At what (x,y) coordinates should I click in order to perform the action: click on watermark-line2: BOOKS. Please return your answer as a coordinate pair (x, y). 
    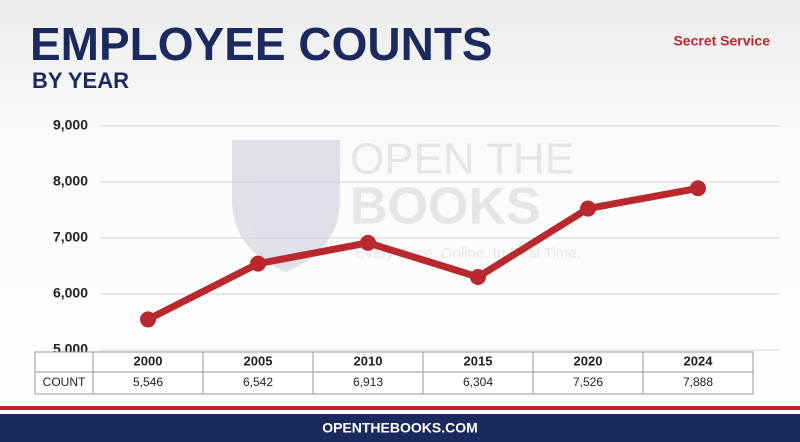
    Looking at the image, I should click on (445, 207).